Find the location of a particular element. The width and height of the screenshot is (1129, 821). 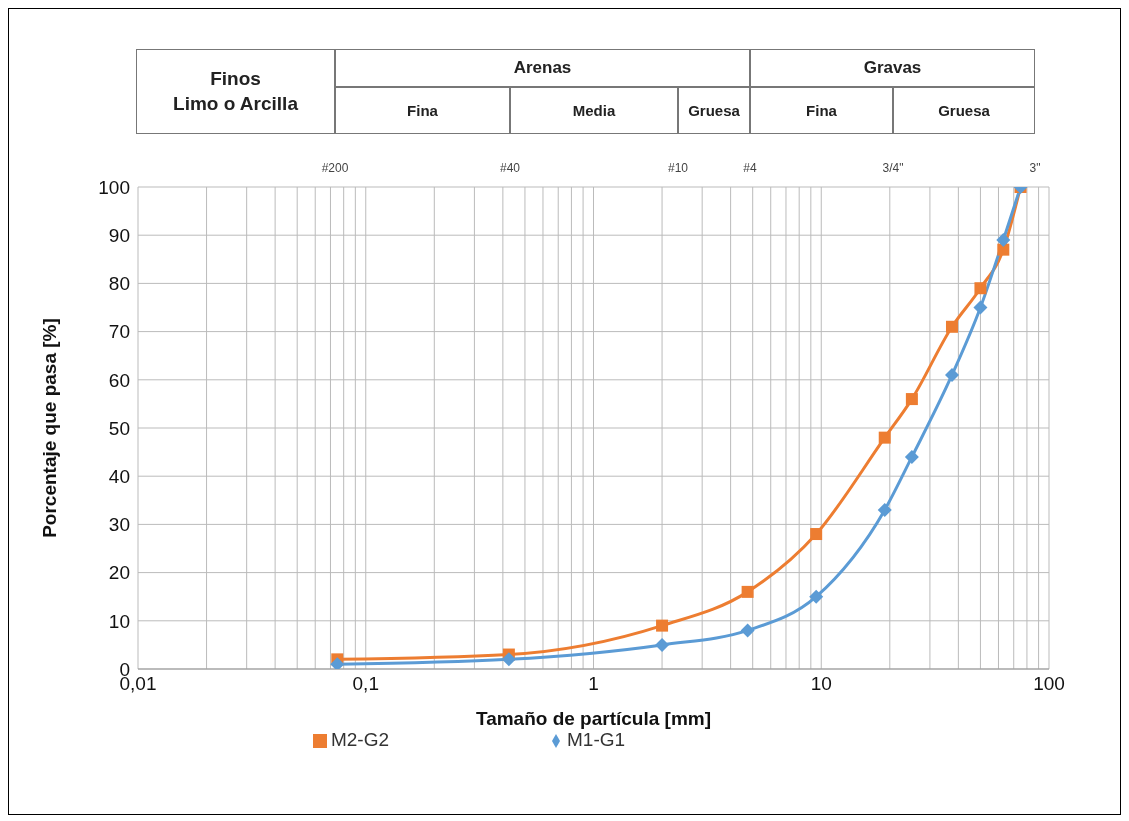

y-tick-label: 40 is located at coordinates (119, 476).